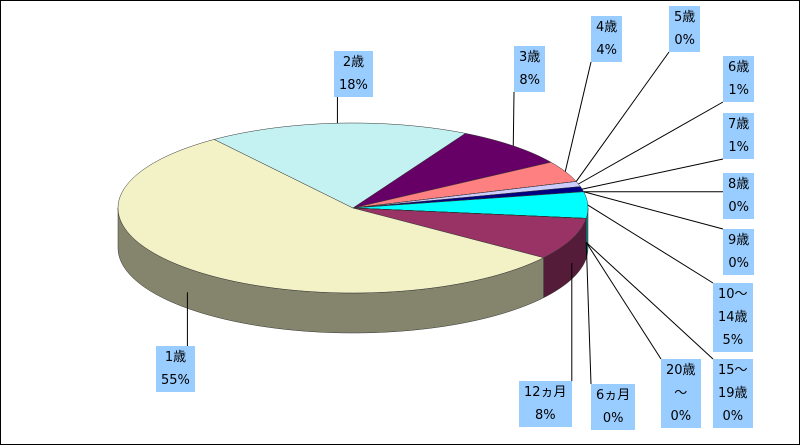 The height and width of the screenshot is (445, 800). Describe the element at coordinates (175, 369) in the screenshot. I see `data-label: 1歳 55%` at that location.